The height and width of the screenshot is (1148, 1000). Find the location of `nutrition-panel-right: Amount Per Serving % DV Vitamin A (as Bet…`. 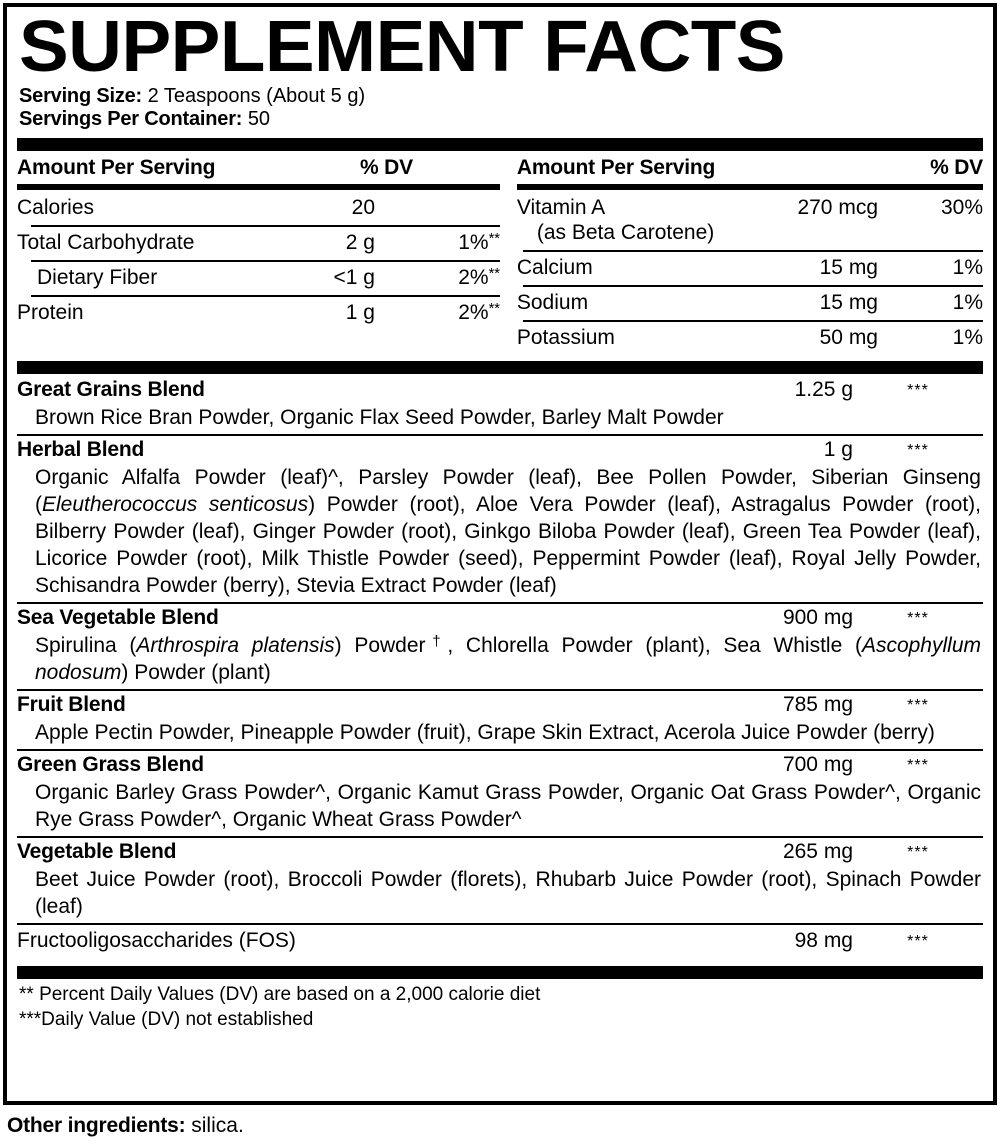

nutrition-panel-right: Amount Per Serving % DV Vitamin A (as Bet… is located at coordinates (750, 253).